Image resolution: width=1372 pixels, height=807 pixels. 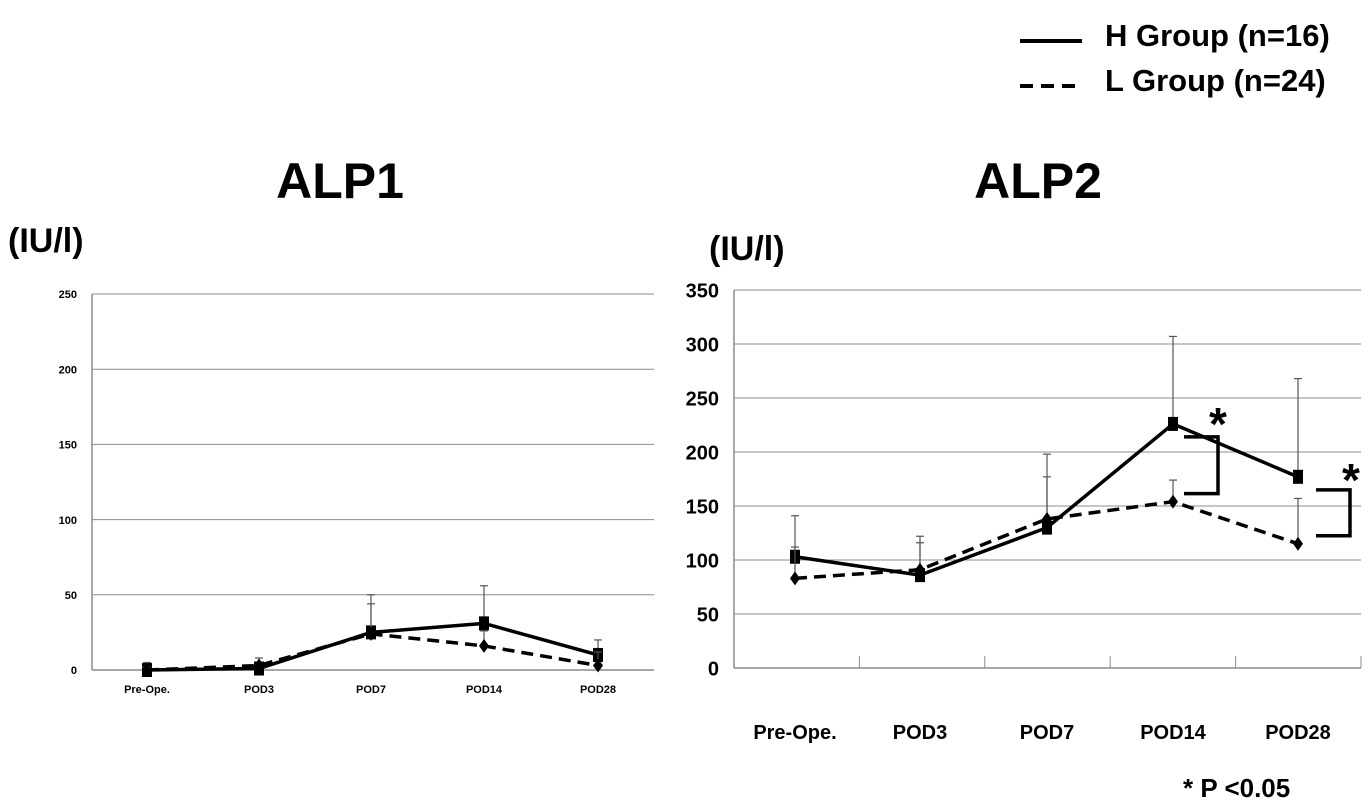 What do you see at coordinates (747, 249) in the screenshot?
I see `y-axis-unit-alp2: (IU/l)` at bounding box center [747, 249].